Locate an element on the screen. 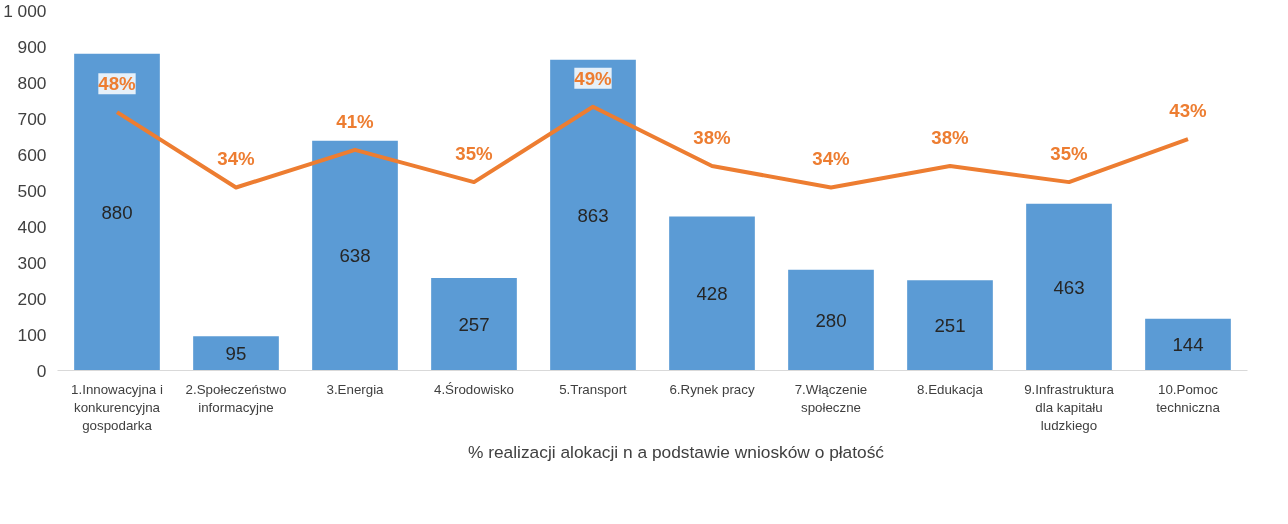 This screenshot has height=524, width=1288. y-tick-label: 200 is located at coordinates (32, 298).